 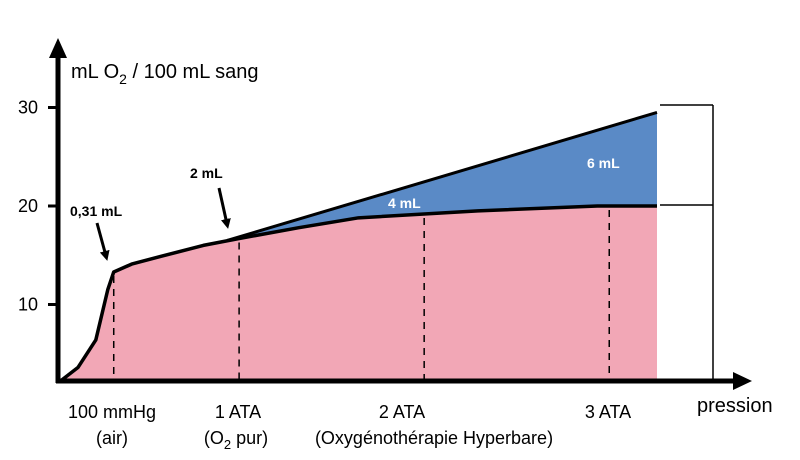 What do you see at coordinates (96, 211) in the screenshot?
I see `annotation-0-31ml: 0,31 mL` at bounding box center [96, 211].